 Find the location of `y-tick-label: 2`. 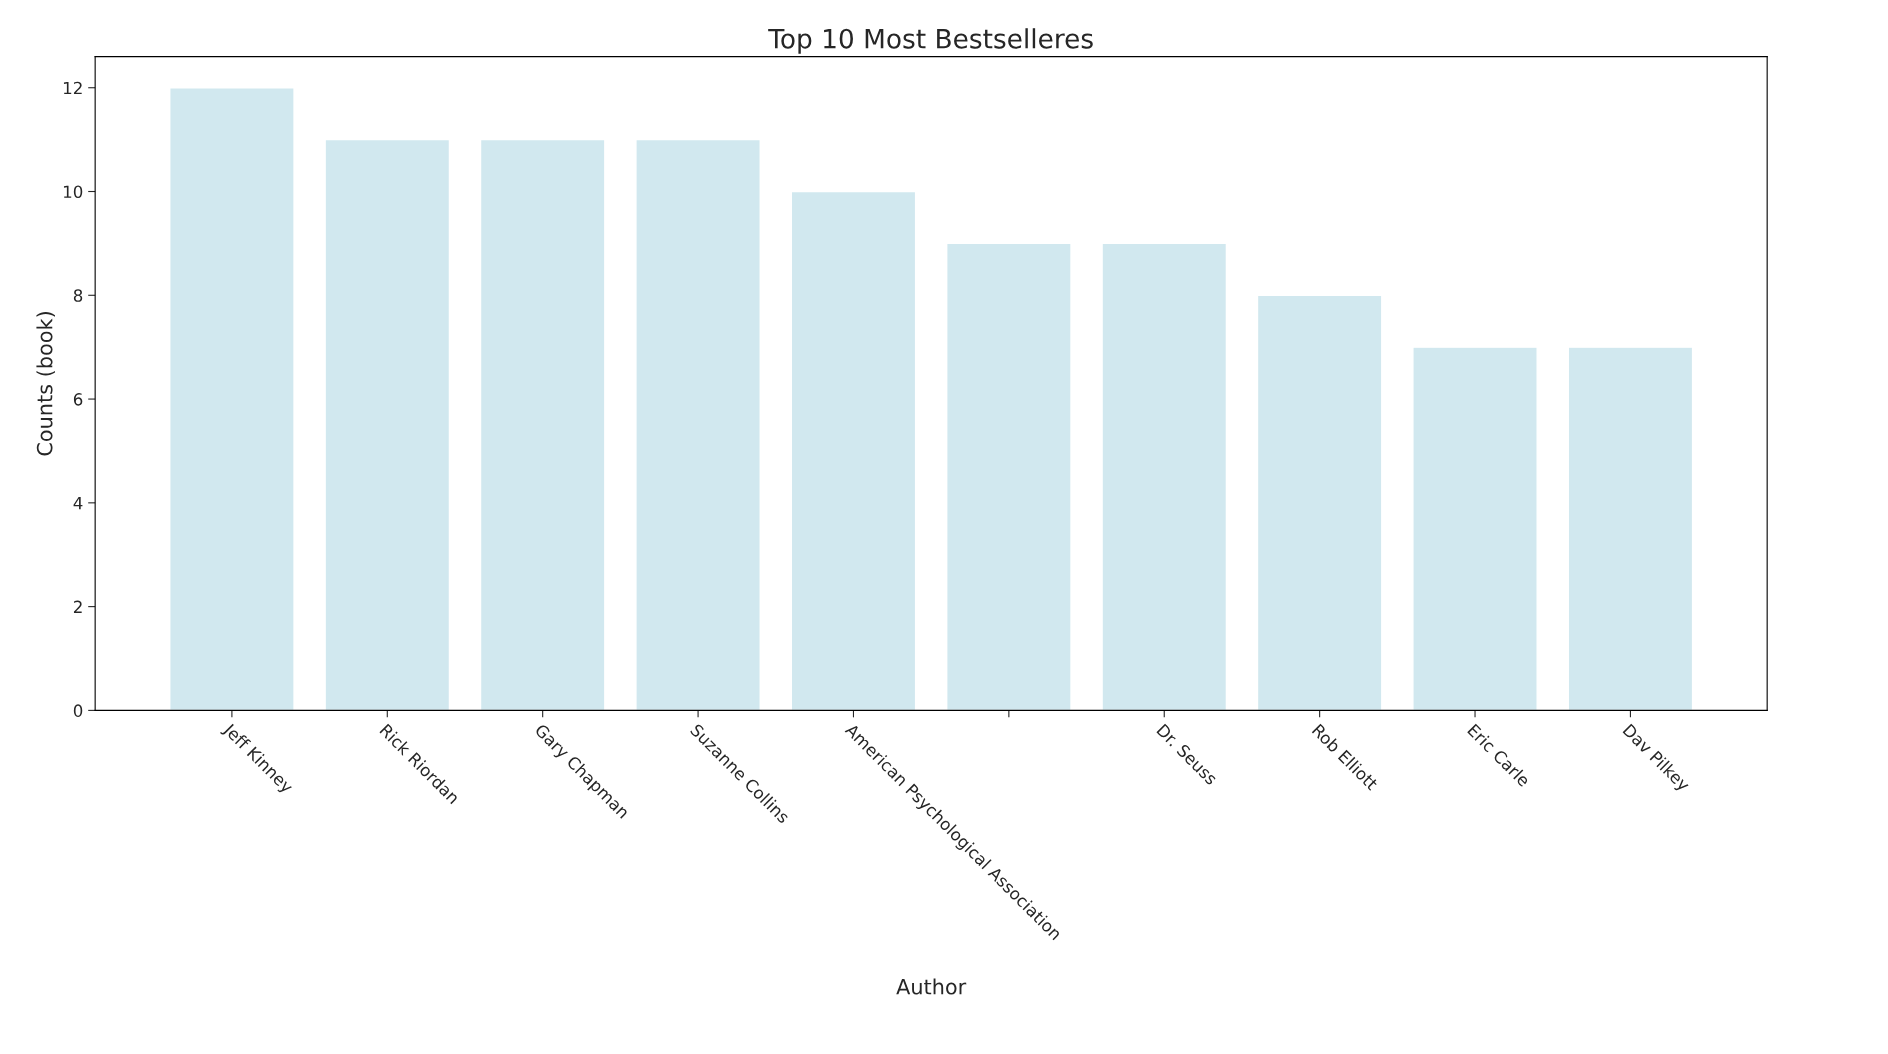

y-tick-label: 2 is located at coordinates (77, 606).